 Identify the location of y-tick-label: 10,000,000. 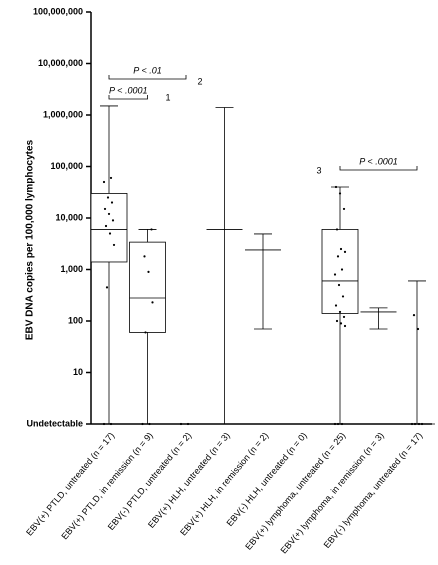
(60, 63).